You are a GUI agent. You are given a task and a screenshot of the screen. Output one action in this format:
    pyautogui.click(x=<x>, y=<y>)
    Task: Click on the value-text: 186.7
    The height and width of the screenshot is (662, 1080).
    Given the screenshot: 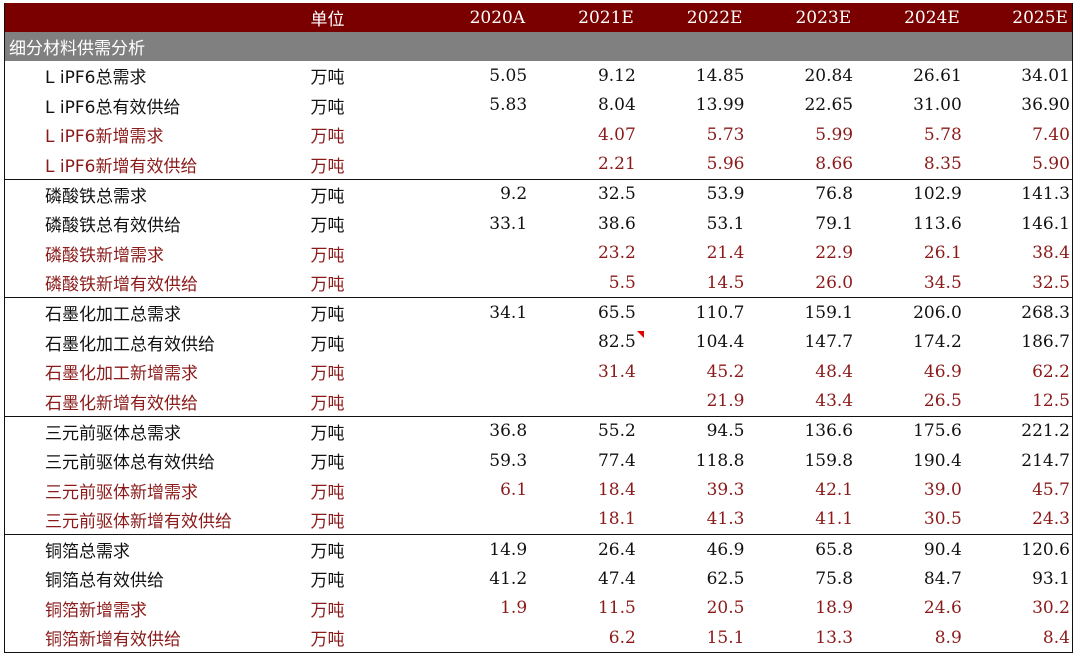 What is the action you would take?
    pyautogui.click(x=1045, y=342)
    